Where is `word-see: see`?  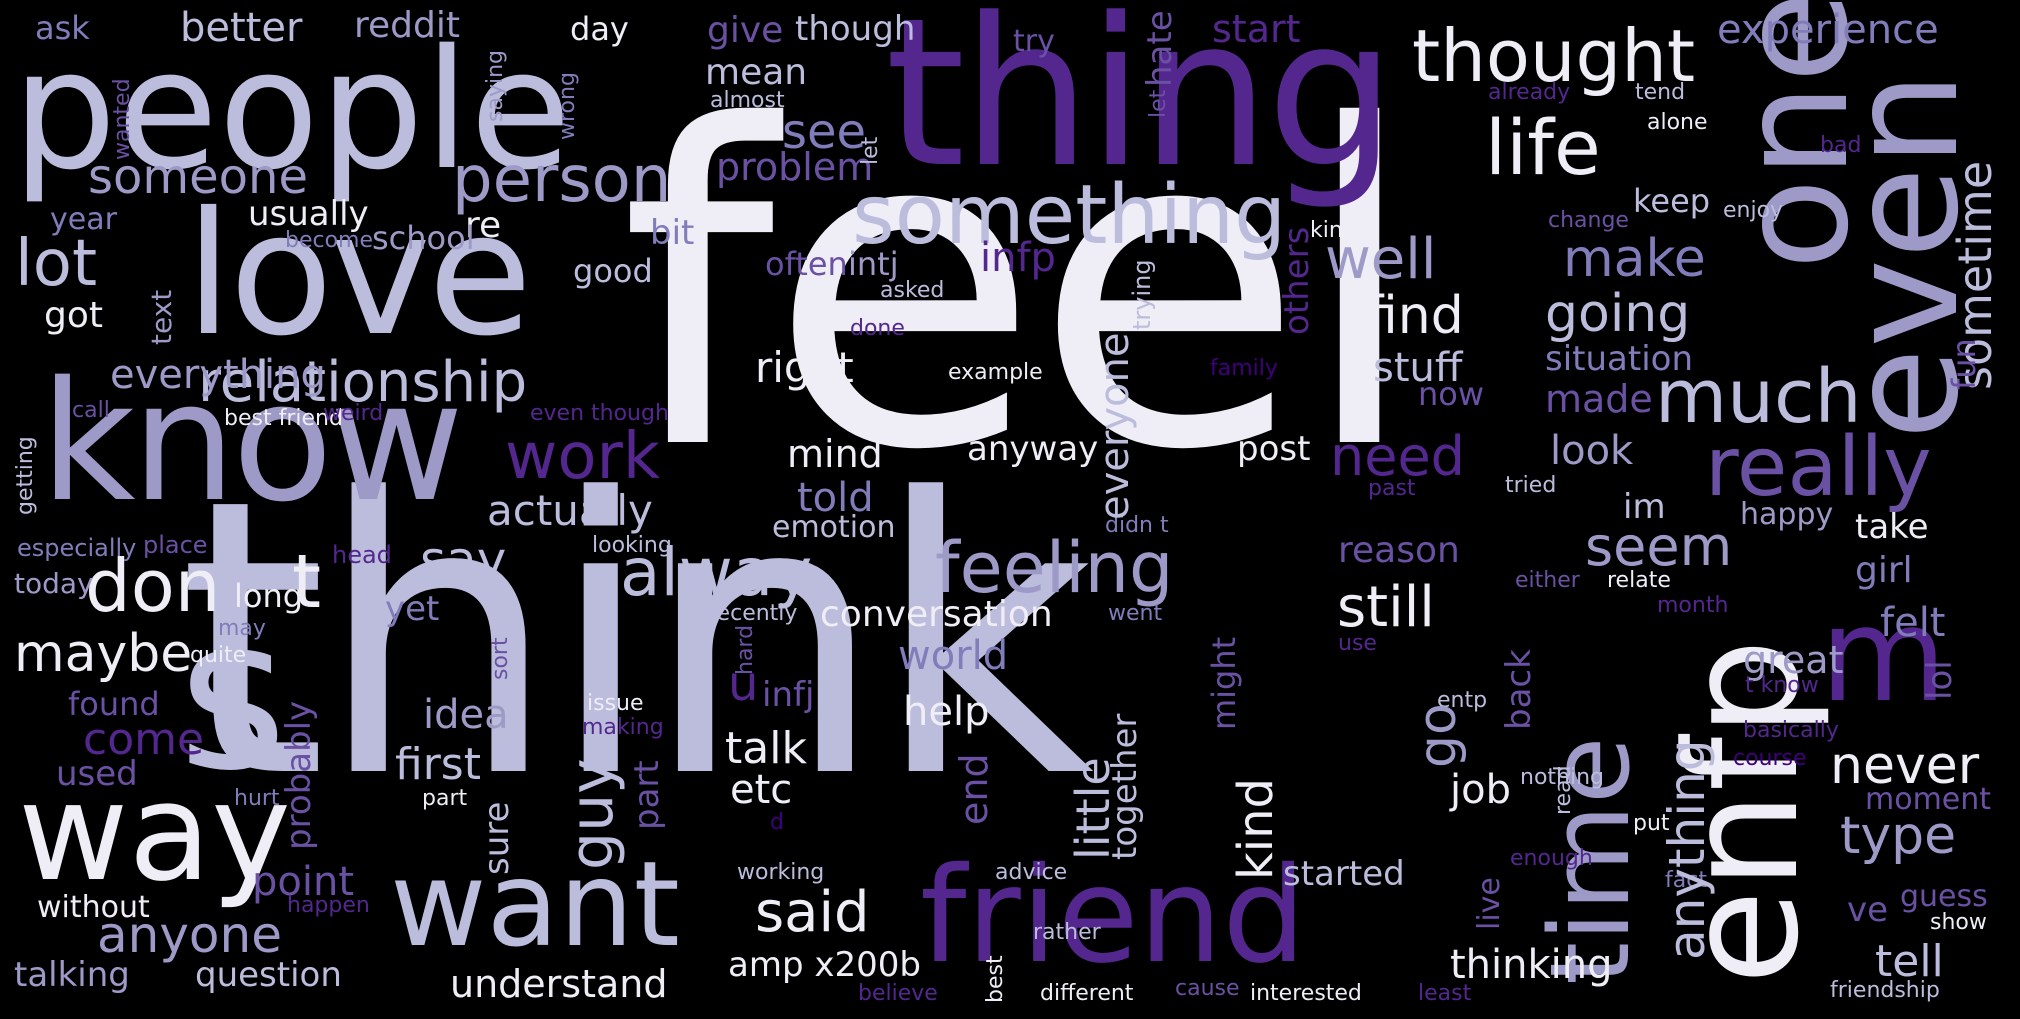 word-see: see is located at coordinates (824, 132).